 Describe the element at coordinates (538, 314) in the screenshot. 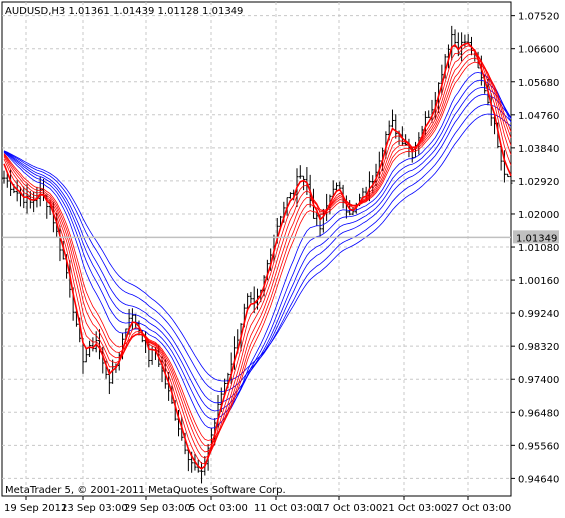

I see `price-tick-label: 0.99240` at that location.